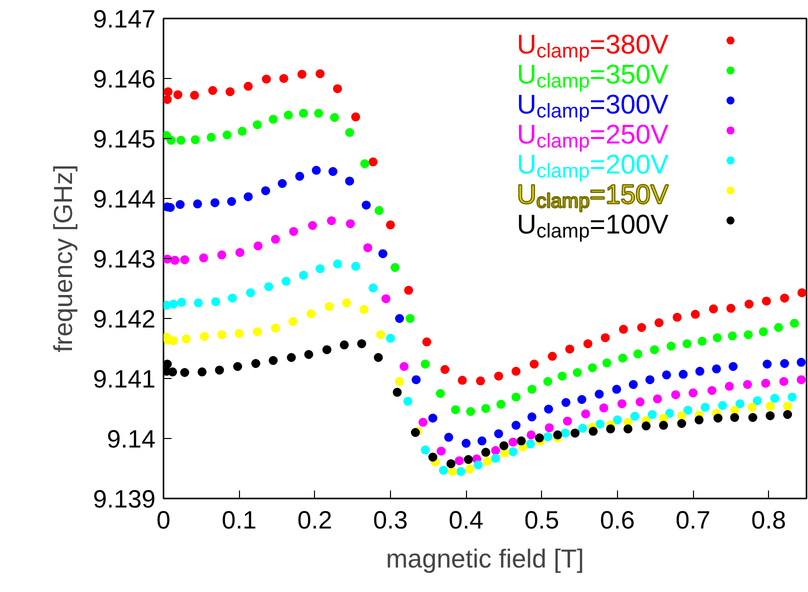  I want to click on x-tick-label: 0.3, so click(390, 520).